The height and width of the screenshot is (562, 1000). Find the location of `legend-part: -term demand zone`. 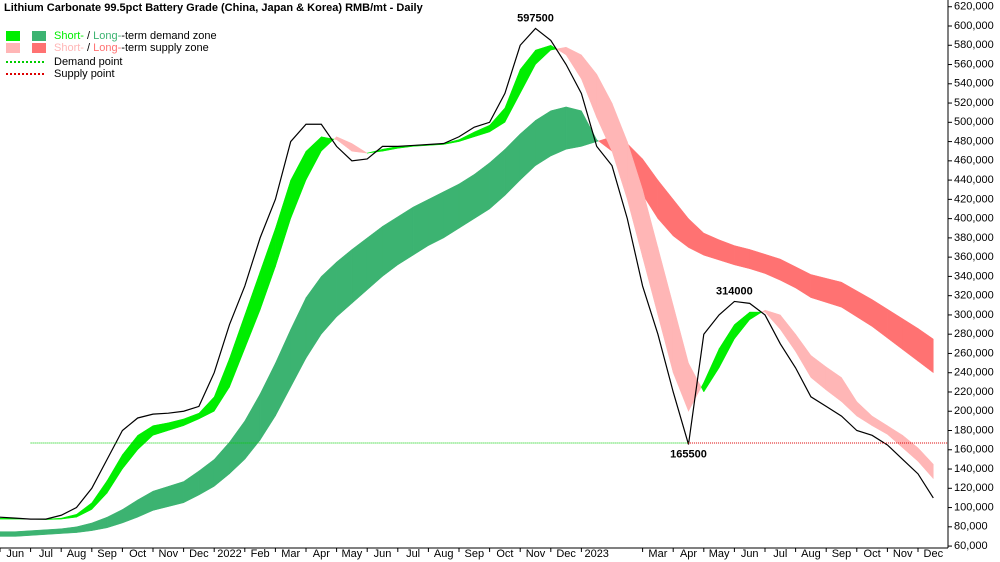

legend-part: -term demand zone is located at coordinates (168, 36).